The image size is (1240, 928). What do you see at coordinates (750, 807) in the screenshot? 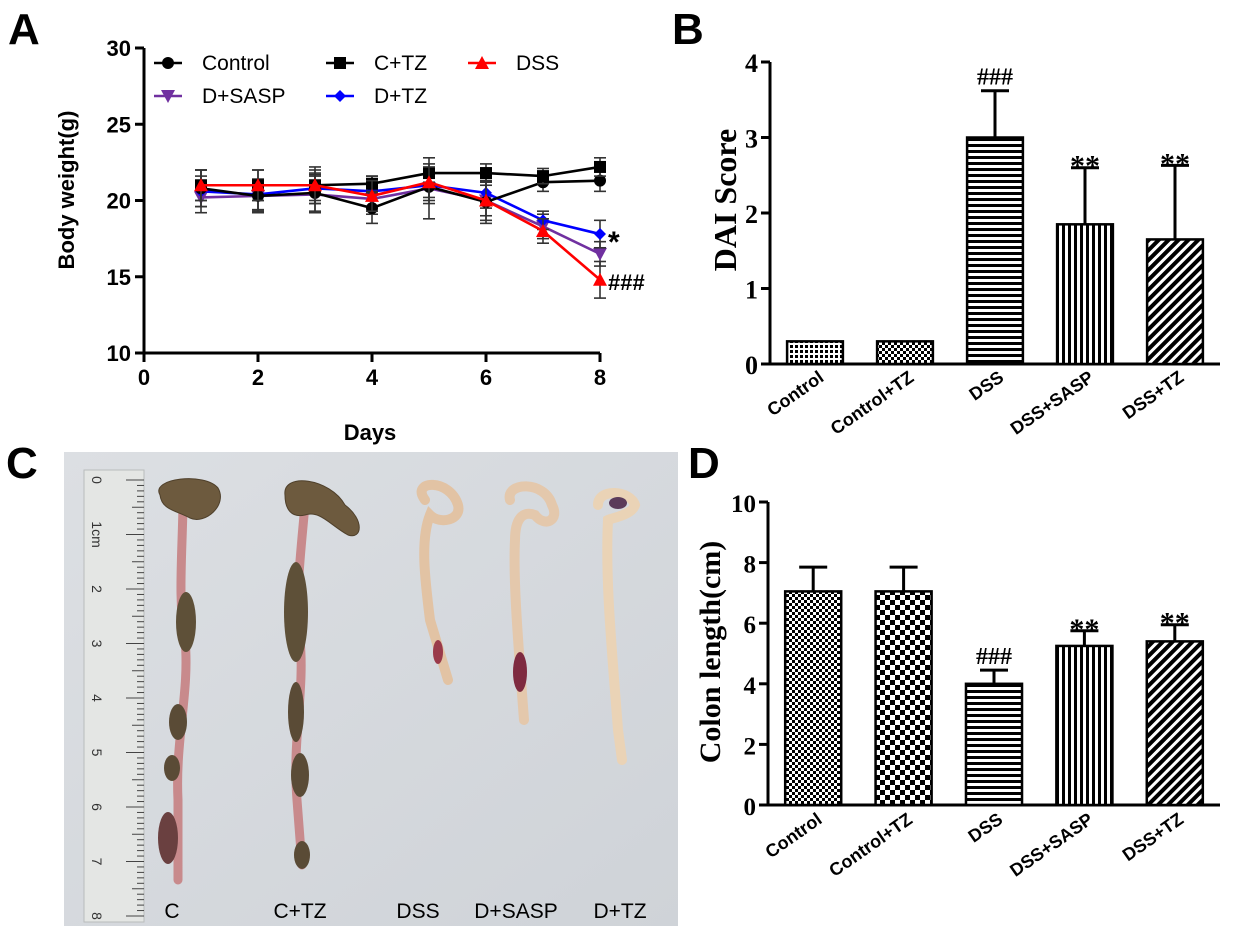
I see `panel-d-y-tick-label: 0` at bounding box center [750, 807].